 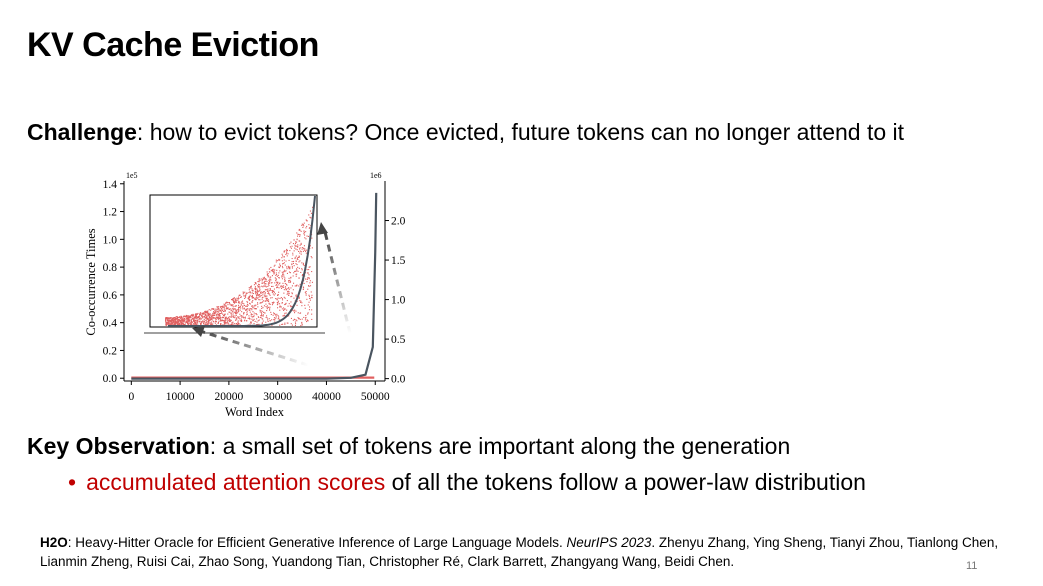 I want to click on x-tick-label: 10000, so click(x=180, y=397).